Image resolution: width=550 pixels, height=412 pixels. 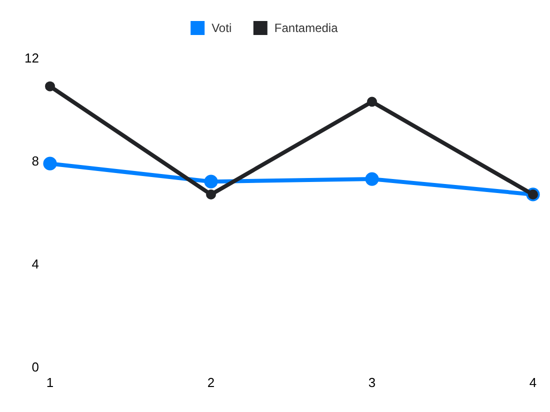 I want to click on legend-label: Voti, so click(x=222, y=28).